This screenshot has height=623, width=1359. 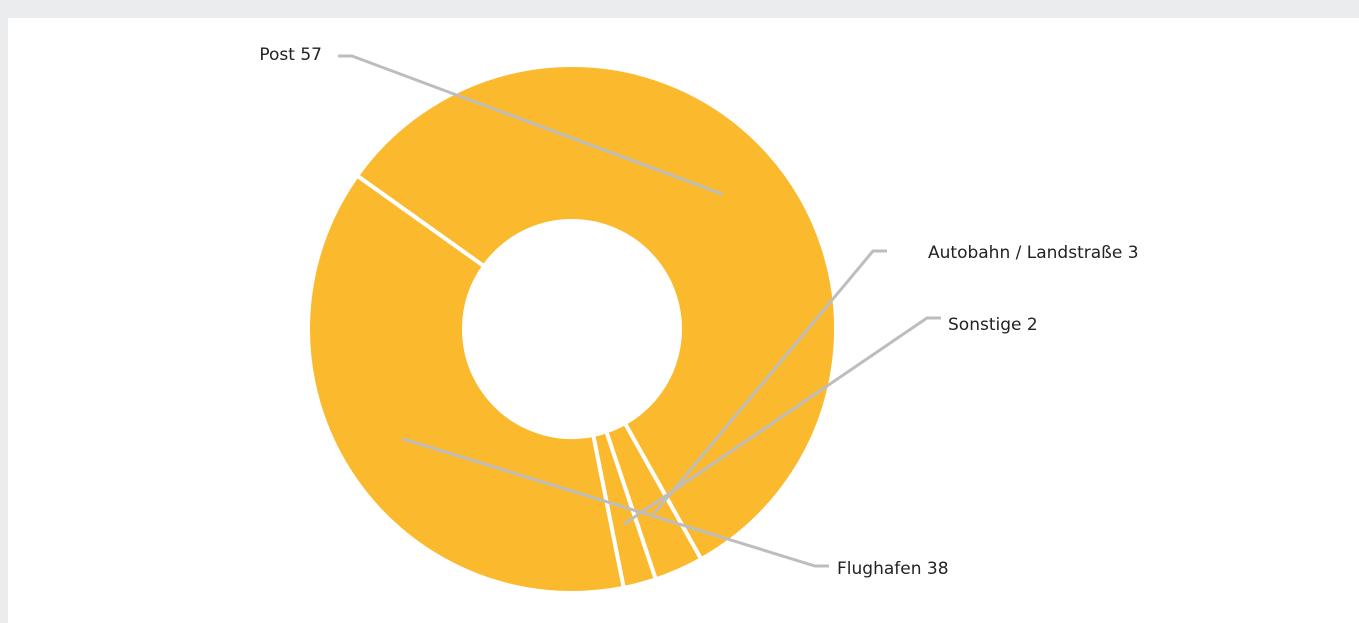 What do you see at coordinates (1033, 253) in the screenshot?
I see `slice-label: Autobahn / Landstraße 3` at bounding box center [1033, 253].